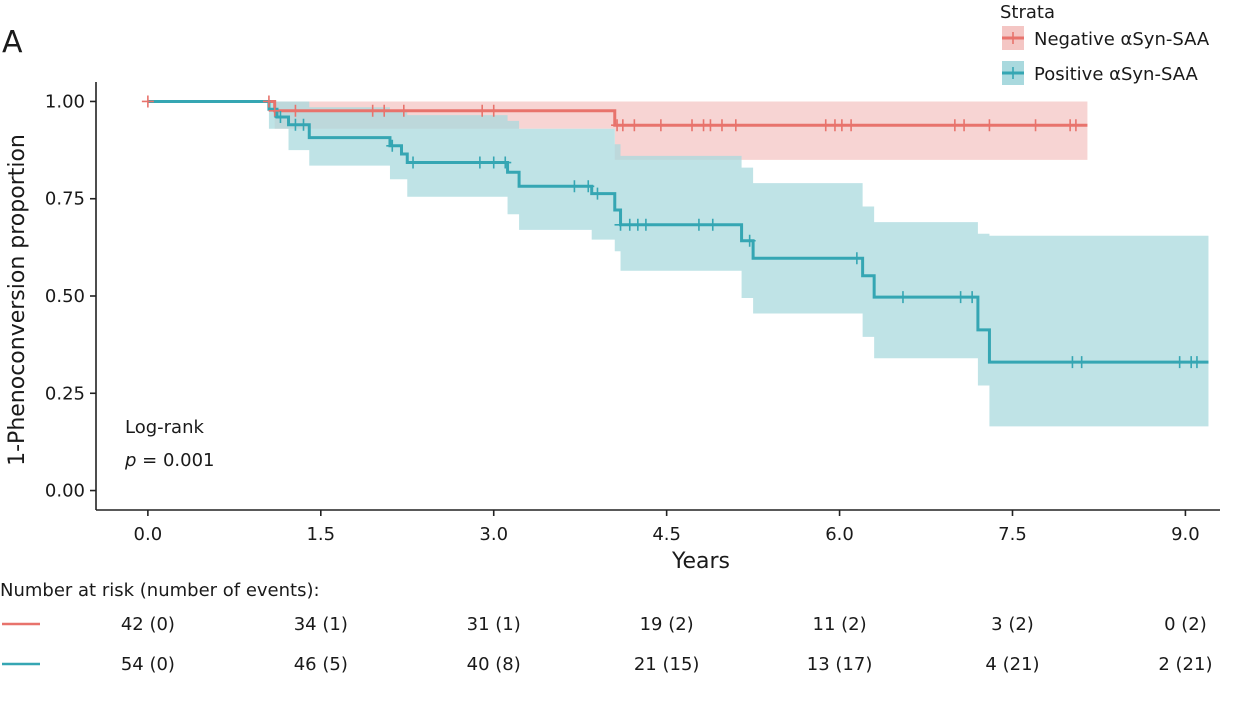  What do you see at coordinates (148, 624) in the screenshot?
I see `risk-cell: 42 (0)` at bounding box center [148, 624].